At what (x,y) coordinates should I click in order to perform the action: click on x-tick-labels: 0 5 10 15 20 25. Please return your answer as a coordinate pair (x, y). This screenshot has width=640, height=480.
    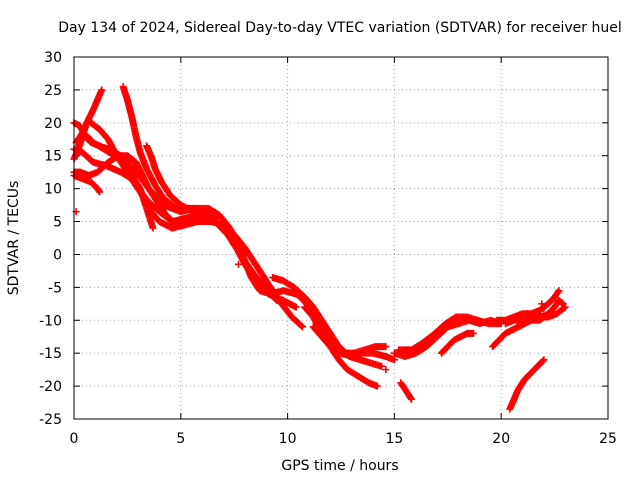
    Looking at the image, I should click on (343, 439).